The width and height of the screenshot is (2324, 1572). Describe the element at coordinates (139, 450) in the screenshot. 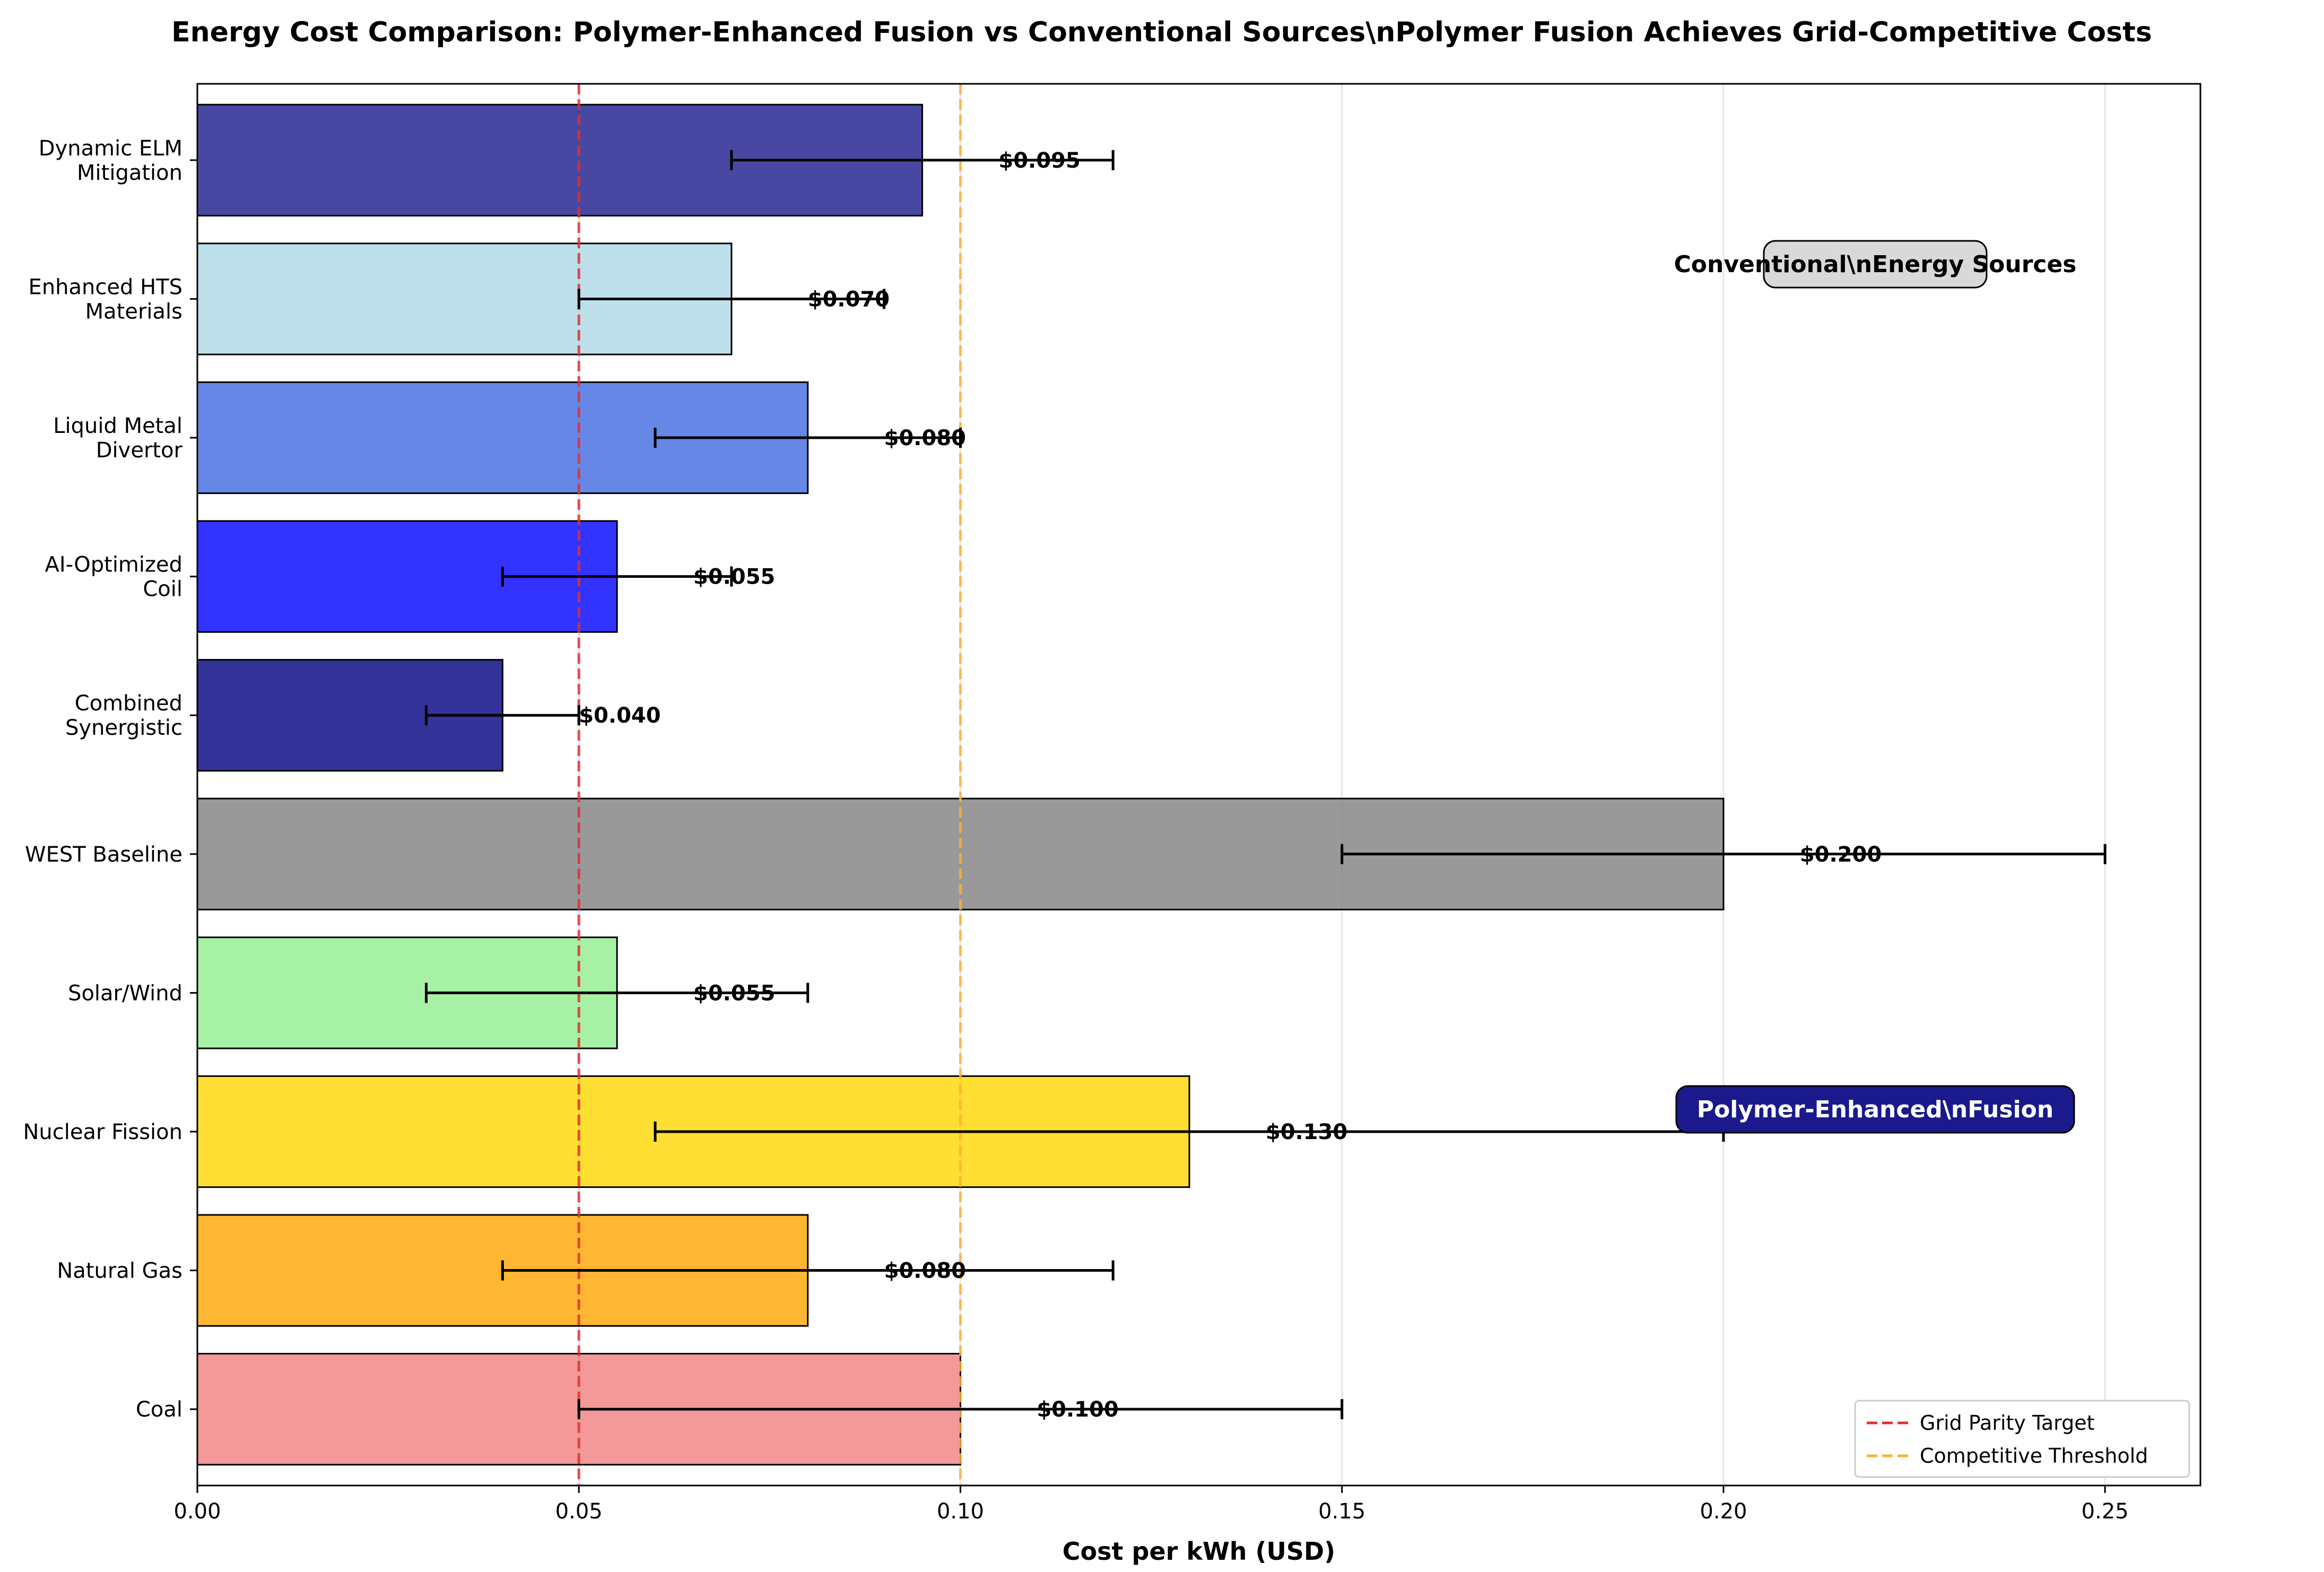

I see `category-label-line: Divertor` at that location.